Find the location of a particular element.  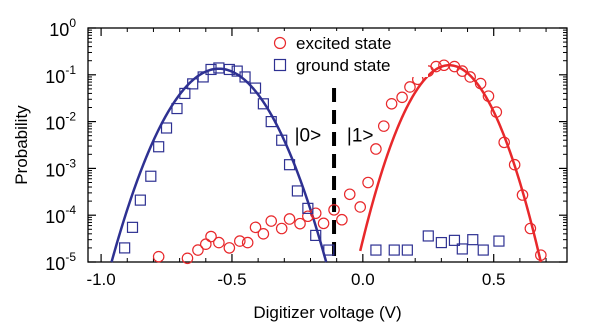

y-tick-label: 10⁻¹ is located at coordinates (60, 75).